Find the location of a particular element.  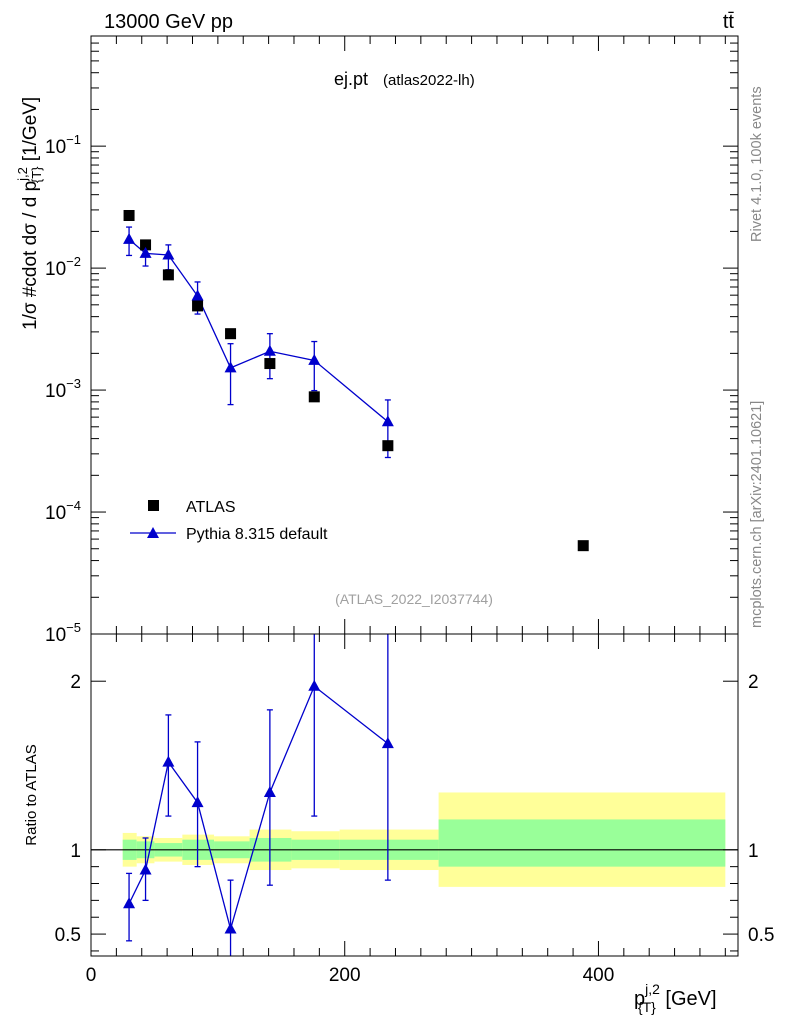

legend-atlas-label: ATLAS is located at coordinates (211, 507).